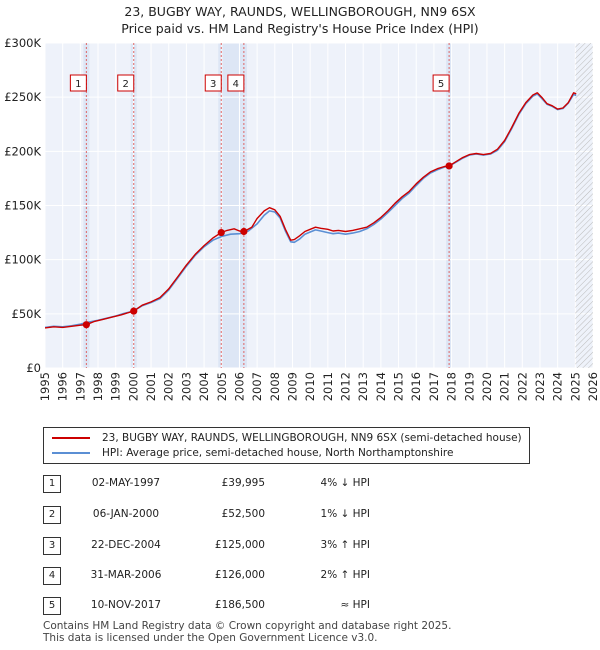 The width and height of the screenshot is (600, 650). I want to click on row-date: 02-MAY-1997, so click(126, 483).